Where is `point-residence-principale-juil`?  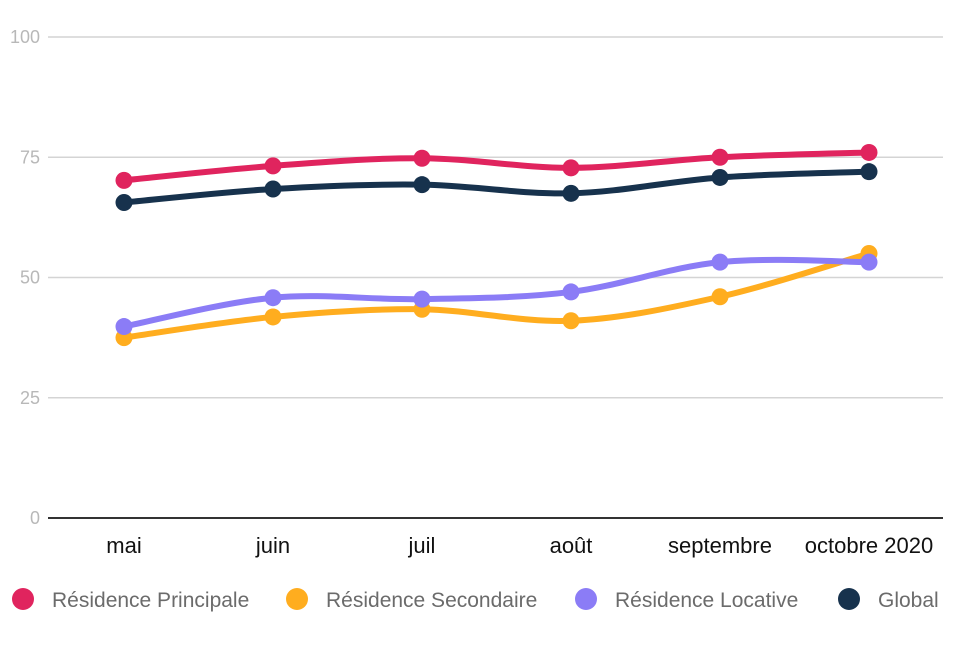
point-residence-principale-juil is located at coordinates (422, 158).